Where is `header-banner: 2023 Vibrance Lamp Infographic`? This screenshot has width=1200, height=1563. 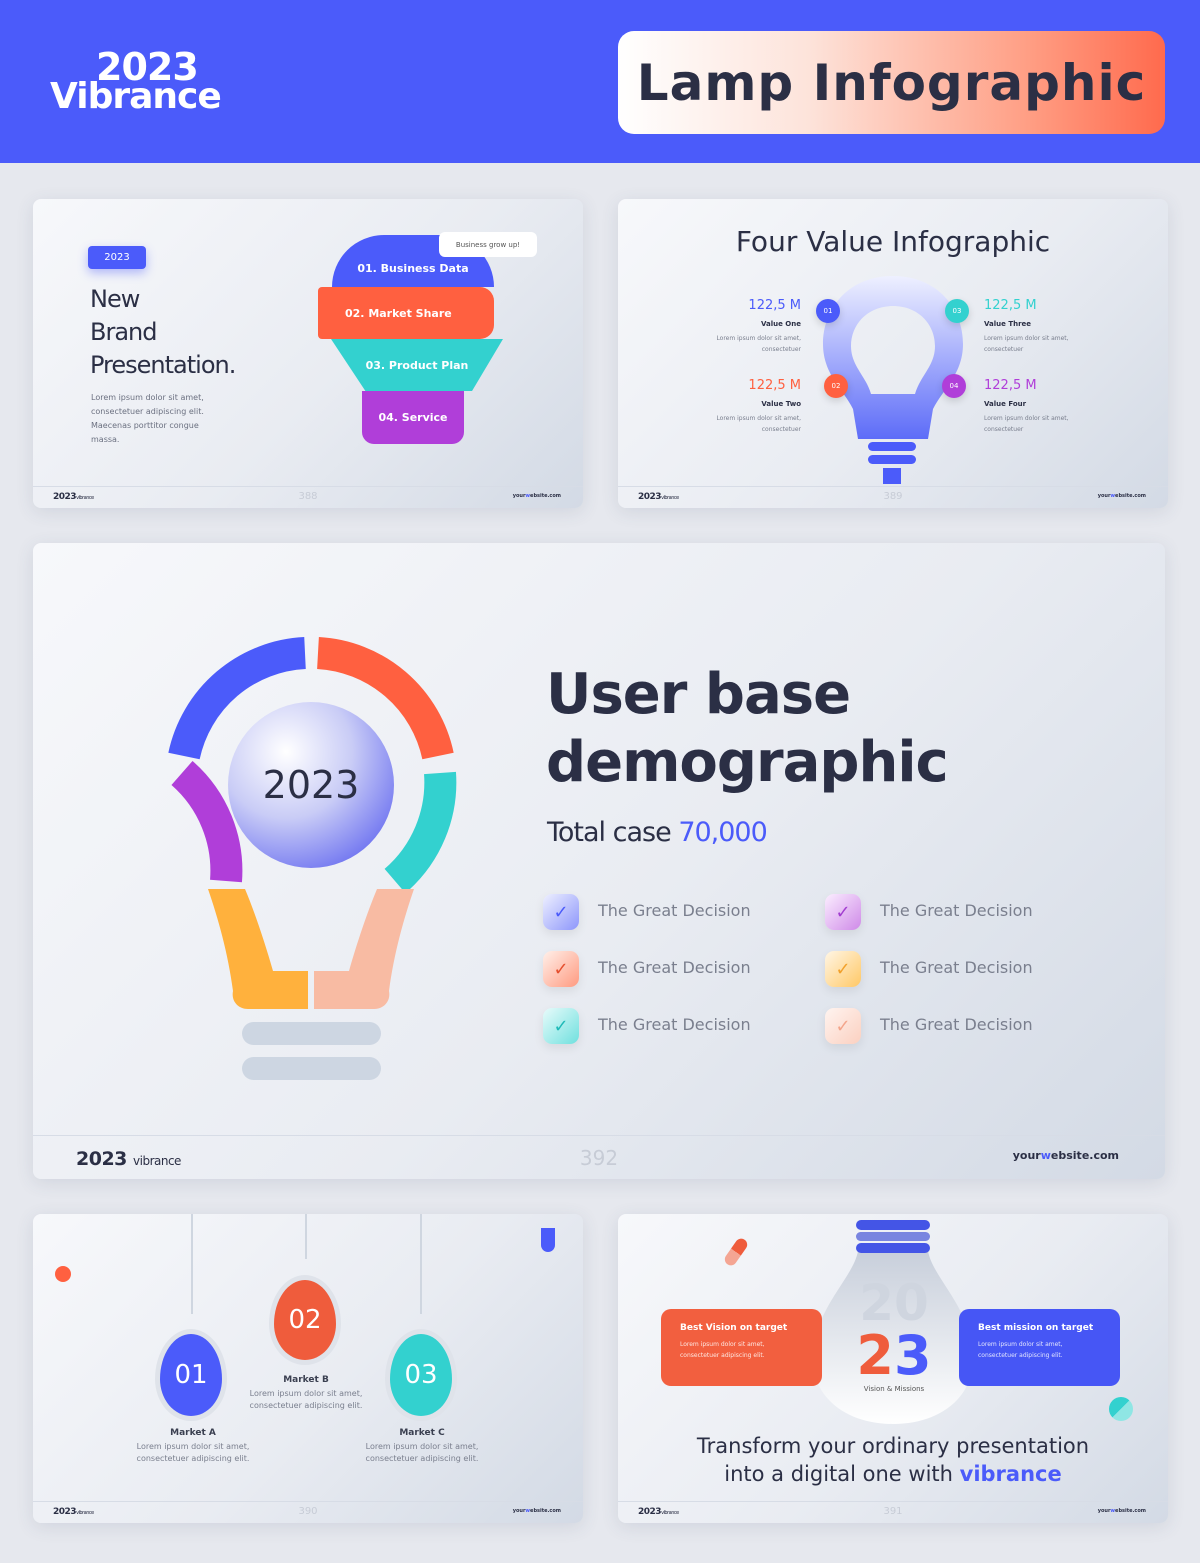
header-banner: 2023 Vibrance Lamp Infographic is located at coordinates (600, 81).